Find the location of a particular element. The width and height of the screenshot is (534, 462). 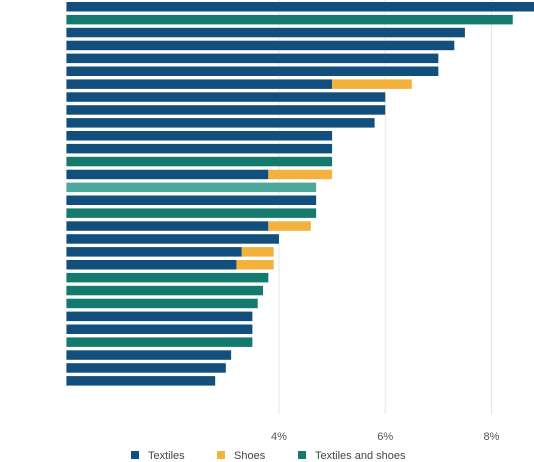

legend-label: Shoes is located at coordinates (250, 456).